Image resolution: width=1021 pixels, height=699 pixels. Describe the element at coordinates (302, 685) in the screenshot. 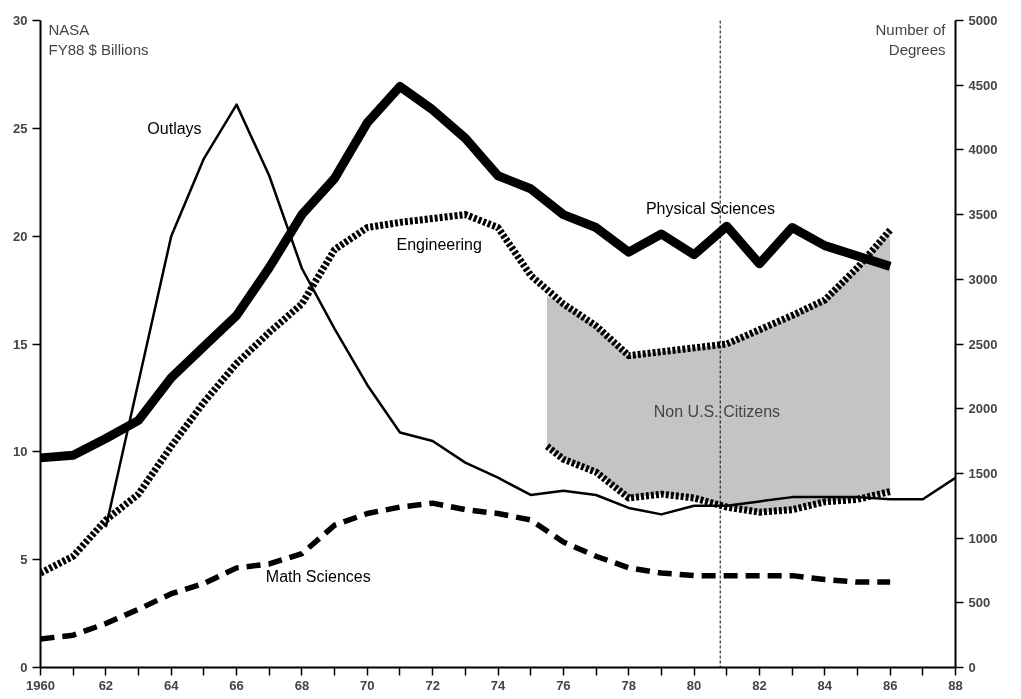

I see `x-tick-label: 68` at that location.